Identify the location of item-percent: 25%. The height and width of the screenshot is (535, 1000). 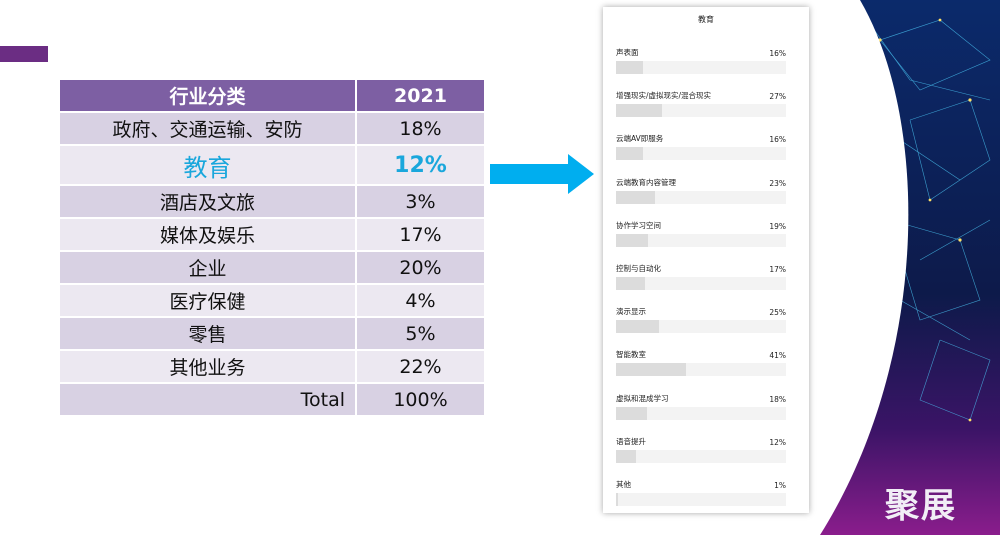
(777, 313).